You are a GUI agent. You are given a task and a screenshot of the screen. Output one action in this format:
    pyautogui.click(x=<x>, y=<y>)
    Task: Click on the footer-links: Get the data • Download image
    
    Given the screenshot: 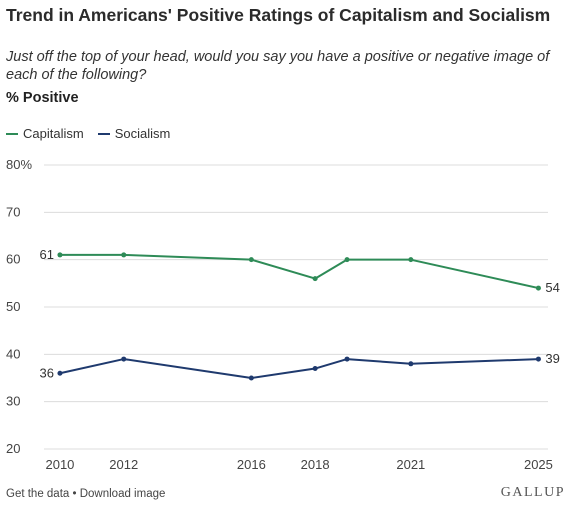 What is the action you would take?
    pyautogui.click(x=85, y=494)
    